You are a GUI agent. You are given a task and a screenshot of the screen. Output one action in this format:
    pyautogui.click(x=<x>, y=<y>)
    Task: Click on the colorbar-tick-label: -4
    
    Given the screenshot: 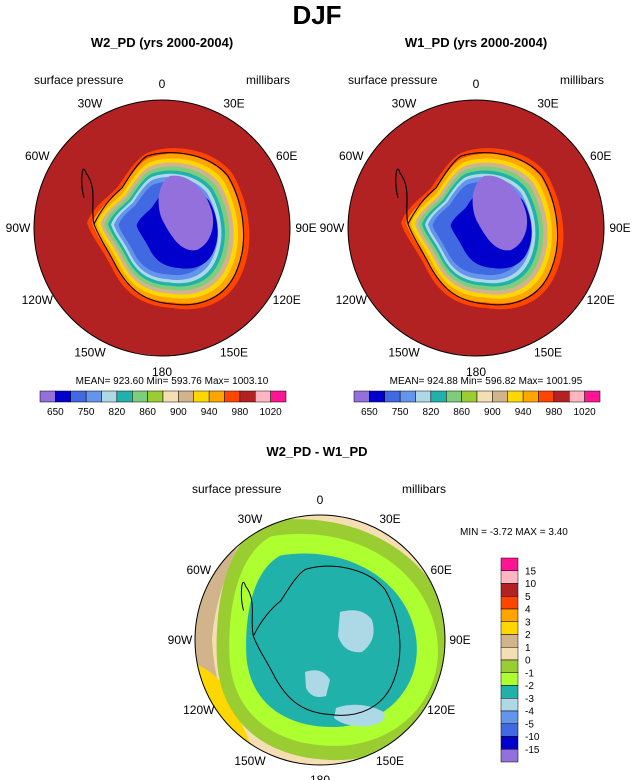 What is the action you would take?
    pyautogui.click(x=529, y=712)
    